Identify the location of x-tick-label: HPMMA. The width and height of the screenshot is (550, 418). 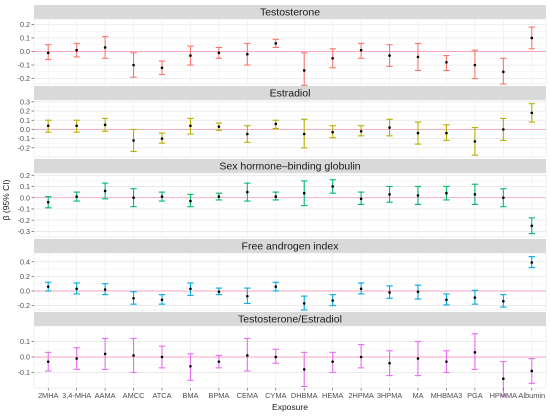
(504, 395).